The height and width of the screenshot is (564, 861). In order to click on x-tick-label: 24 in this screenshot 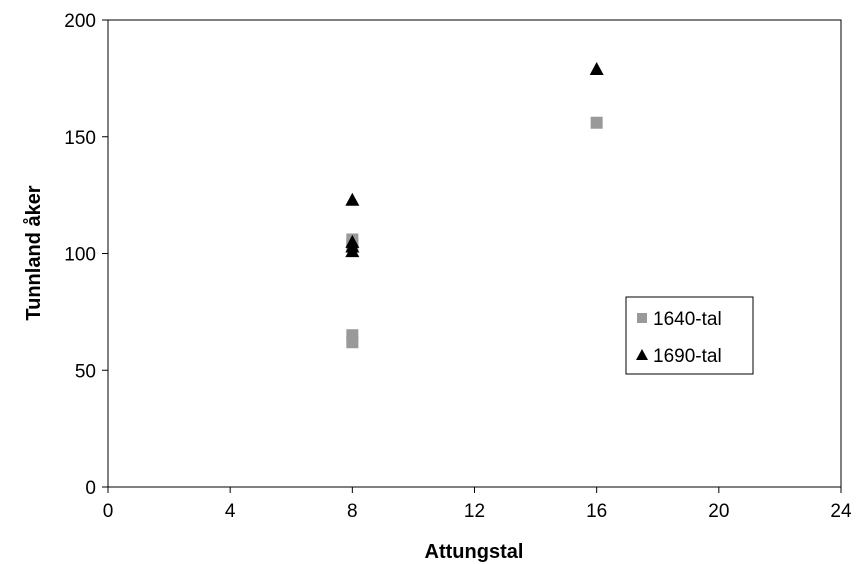, I will do `click(841, 511)`.